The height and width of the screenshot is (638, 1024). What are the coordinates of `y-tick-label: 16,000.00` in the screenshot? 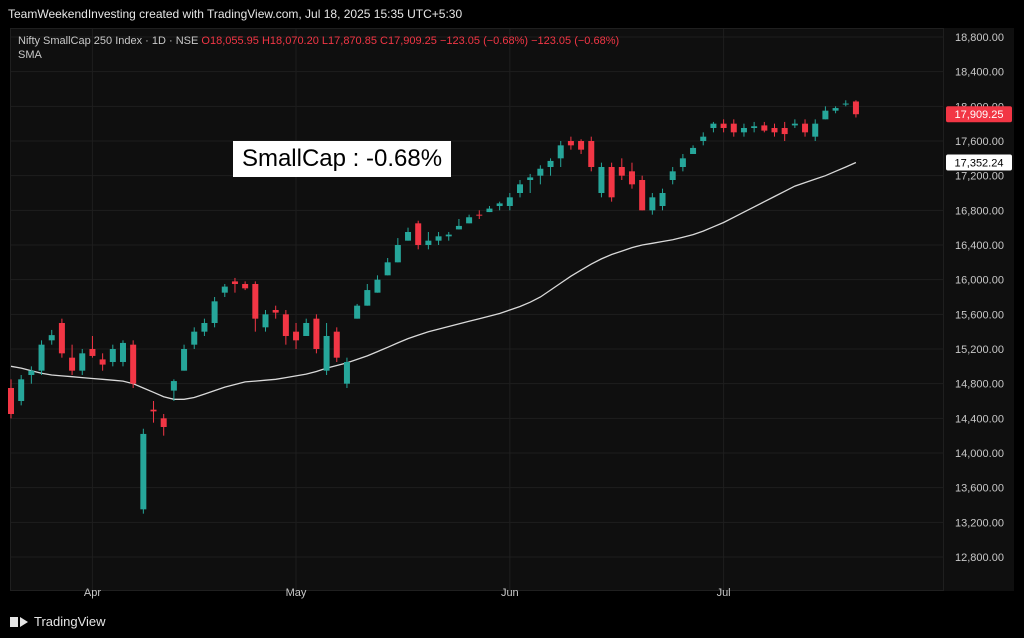 It's located at (979, 281).